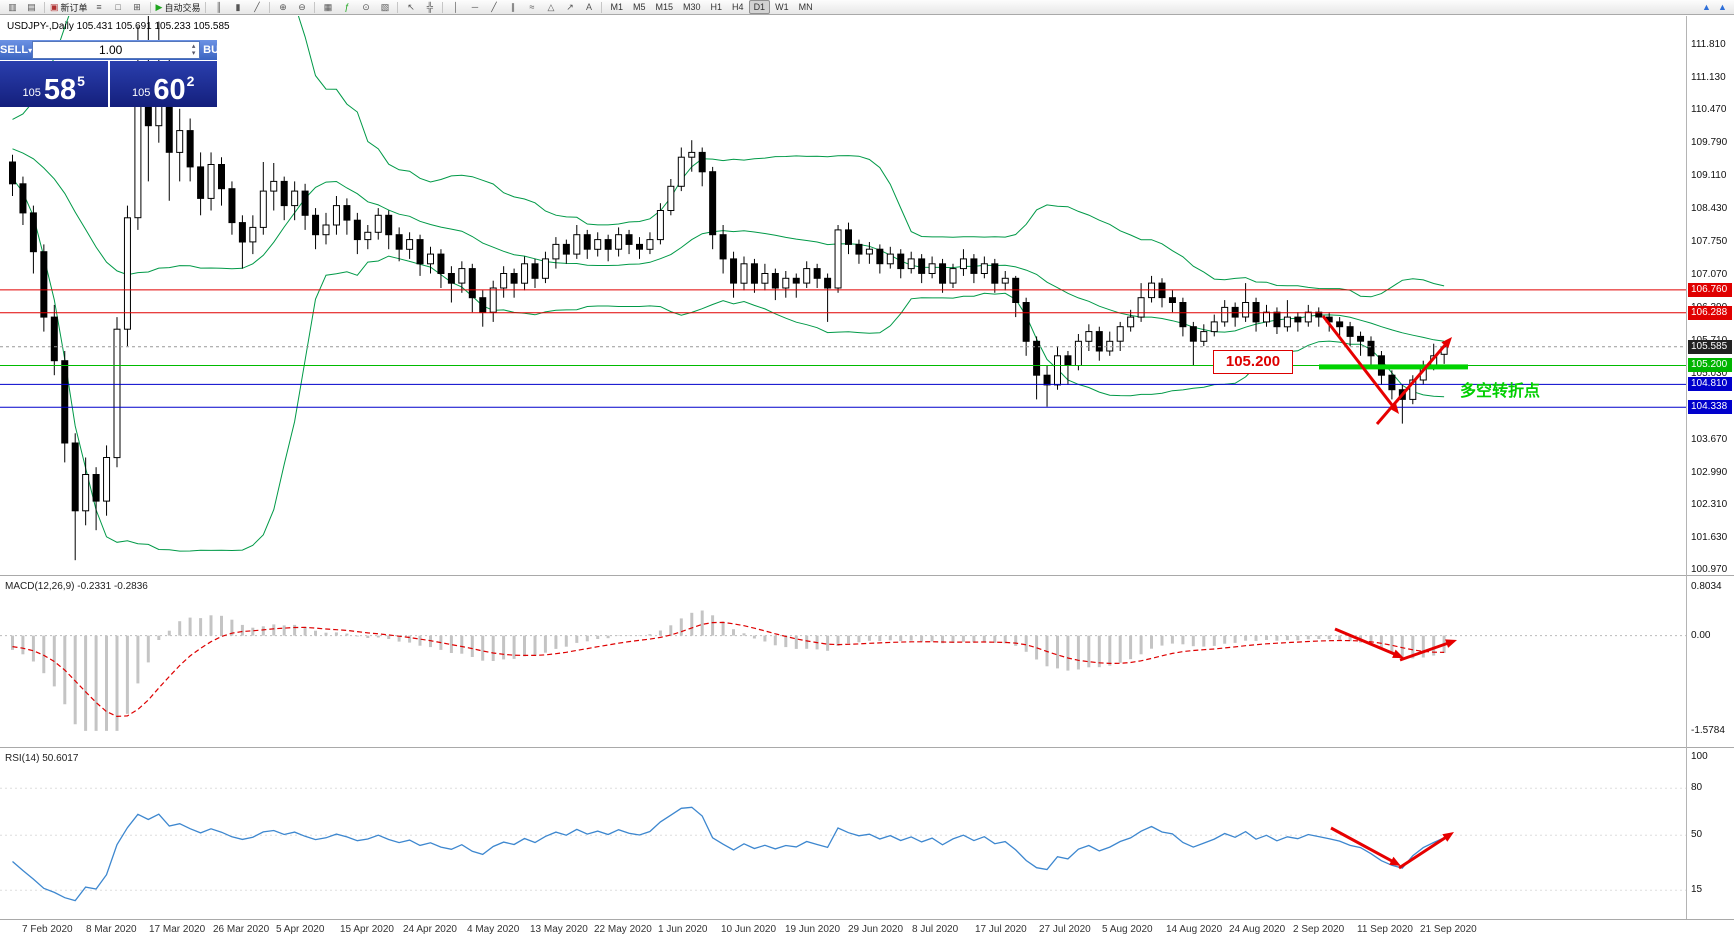 The width and height of the screenshot is (1734, 942). I want to click on volume-input, so click(111, 50).